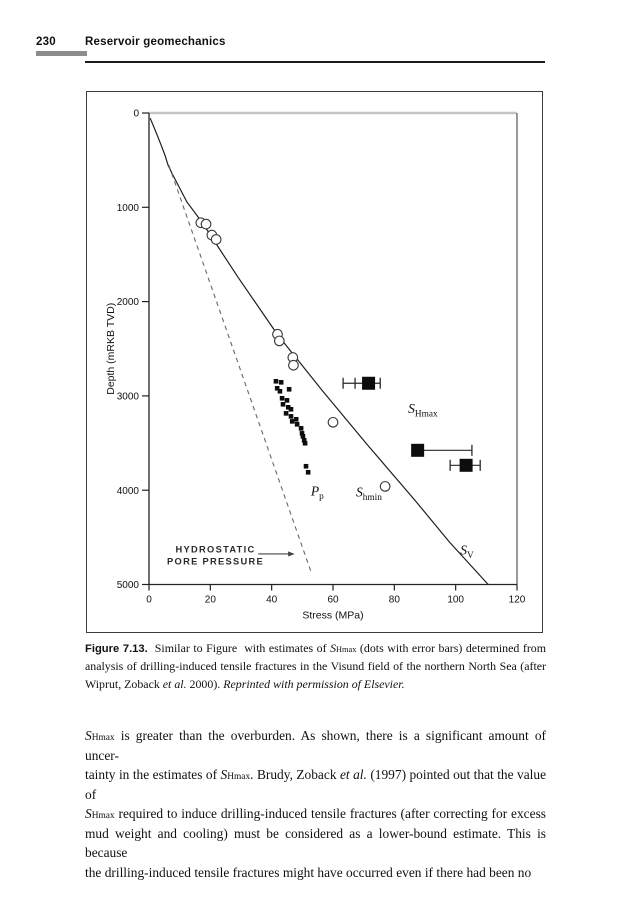 This screenshot has height=900, width=633. I want to click on svg-text: Stress (MPa), so click(332, 616).